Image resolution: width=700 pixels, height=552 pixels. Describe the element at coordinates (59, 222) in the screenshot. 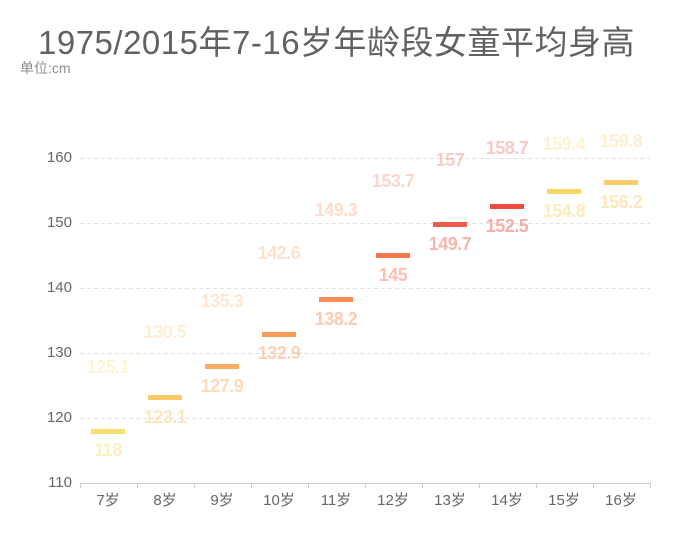

I see `y-axis-tick-label: 150` at that location.